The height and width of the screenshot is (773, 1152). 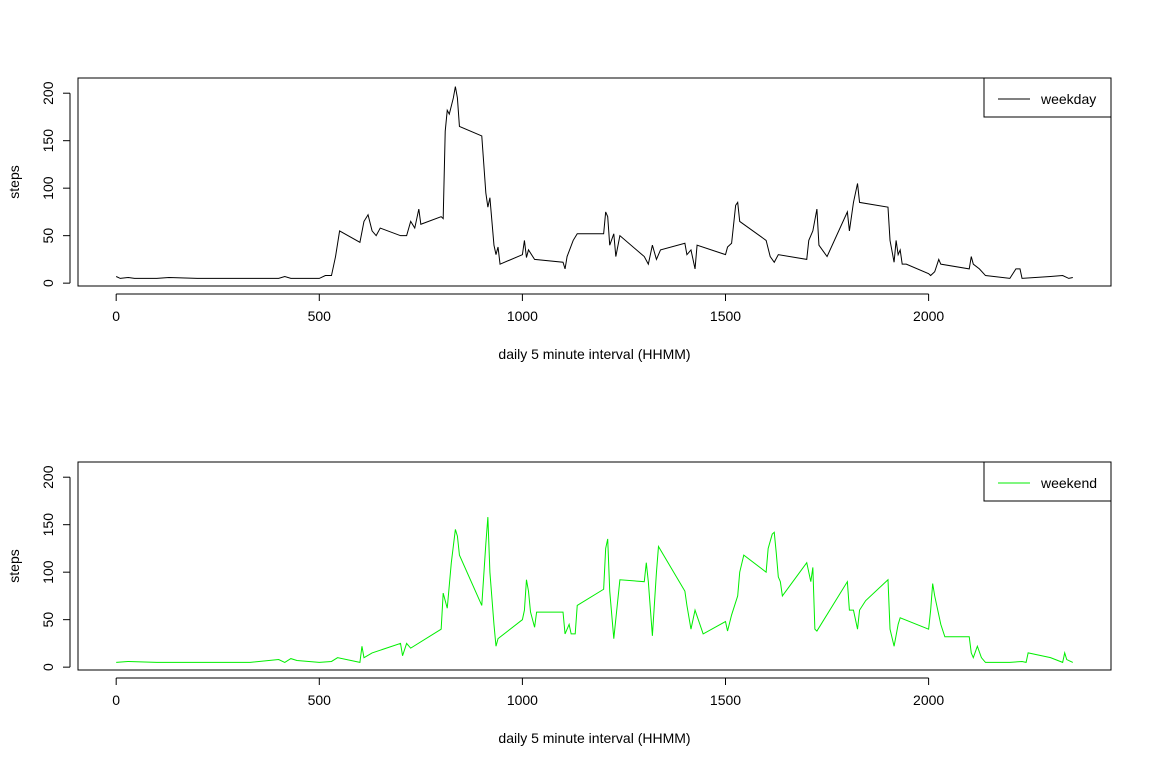 What do you see at coordinates (1068, 483) in the screenshot?
I see `legend-label: weekend` at bounding box center [1068, 483].